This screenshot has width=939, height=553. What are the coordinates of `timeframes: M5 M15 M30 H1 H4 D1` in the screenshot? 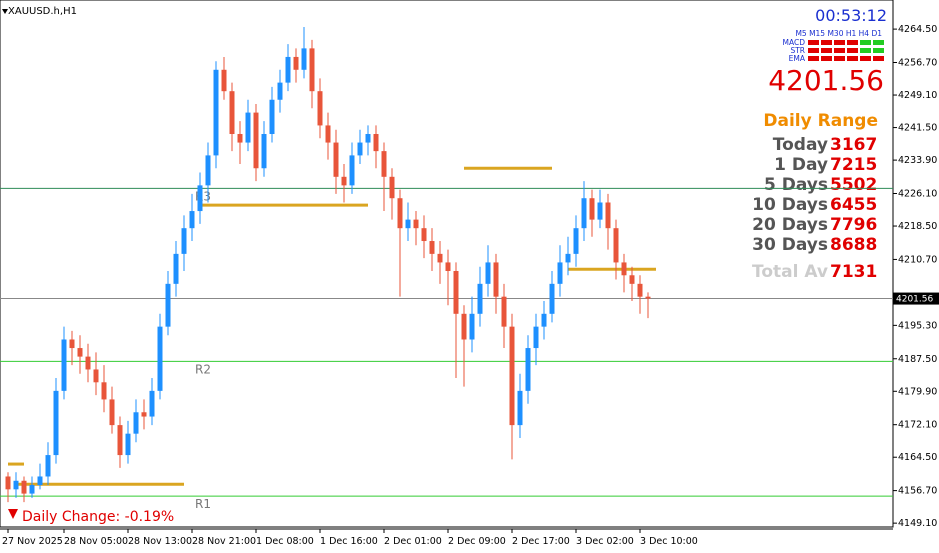 It's located at (838, 33).